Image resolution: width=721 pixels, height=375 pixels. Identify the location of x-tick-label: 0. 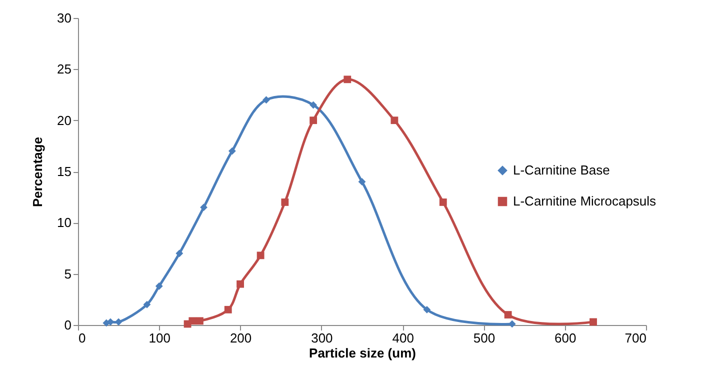
(82, 338).